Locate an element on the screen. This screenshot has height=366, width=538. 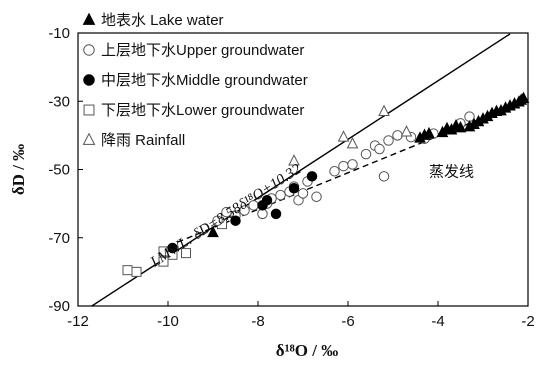
evaporation-line-label: 蒸发线 is located at coordinates (451, 171).